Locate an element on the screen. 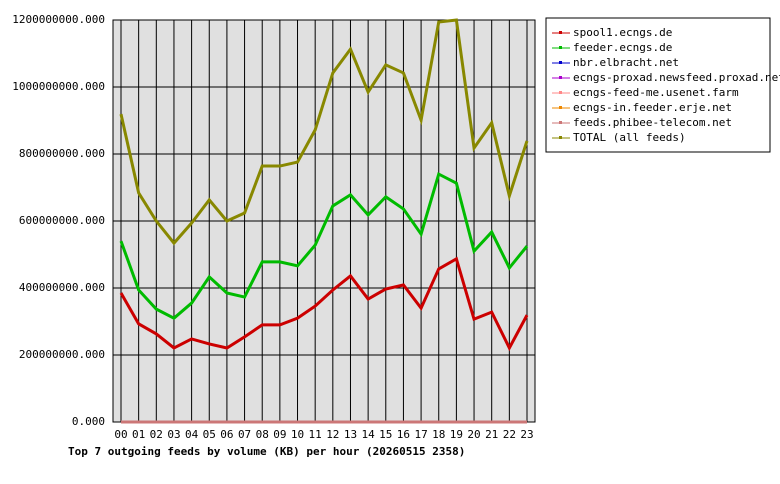 The image size is (780, 484). series-line is located at coordinates (324, 304).